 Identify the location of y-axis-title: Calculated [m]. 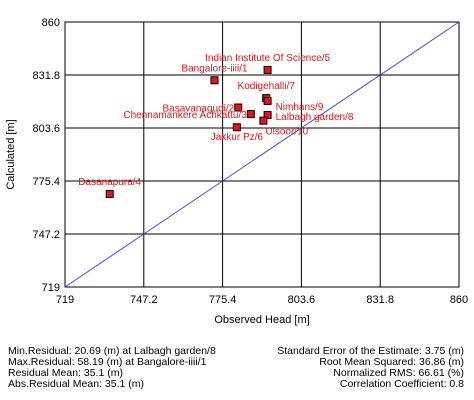
(11, 154).